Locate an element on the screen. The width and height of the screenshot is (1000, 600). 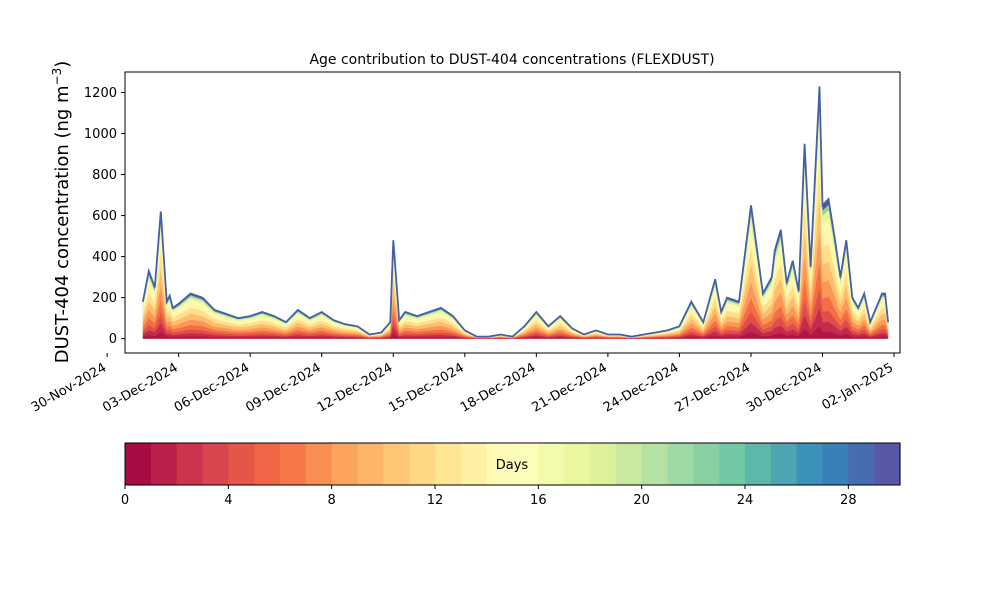
x-tick-label: 18-Dec-2024 is located at coordinates (498, 387).